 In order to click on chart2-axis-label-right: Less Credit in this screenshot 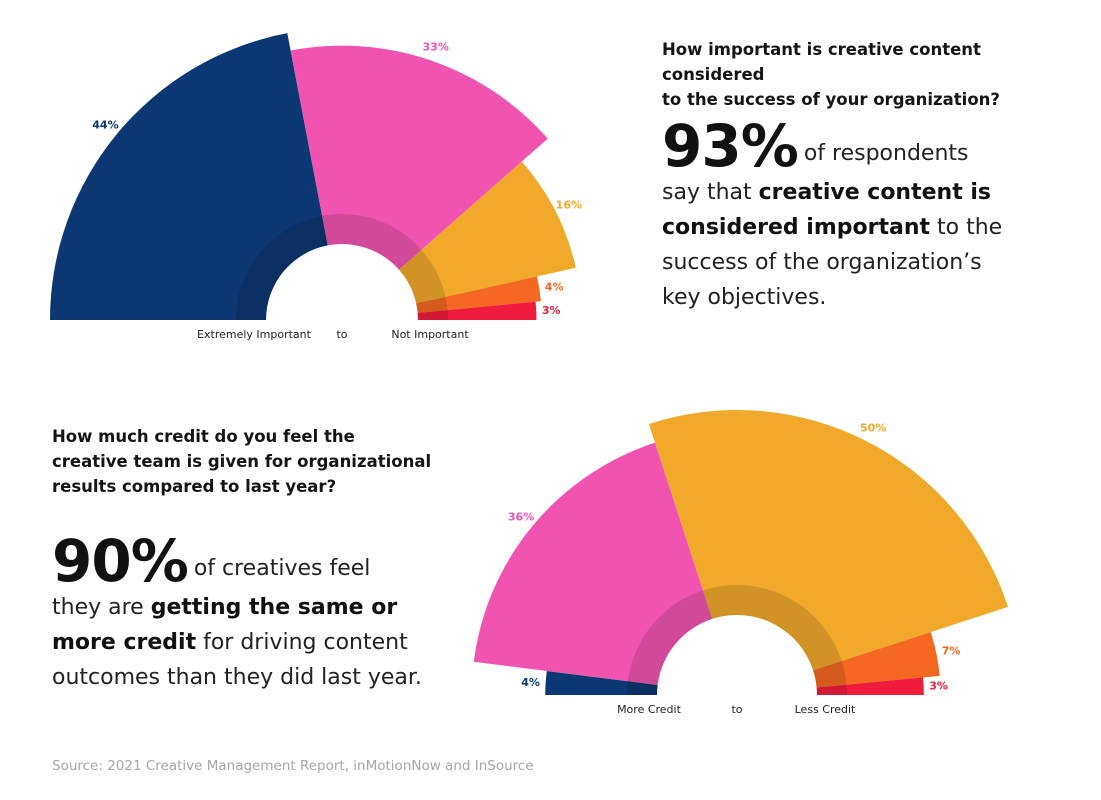, I will do `click(825, 709)`.